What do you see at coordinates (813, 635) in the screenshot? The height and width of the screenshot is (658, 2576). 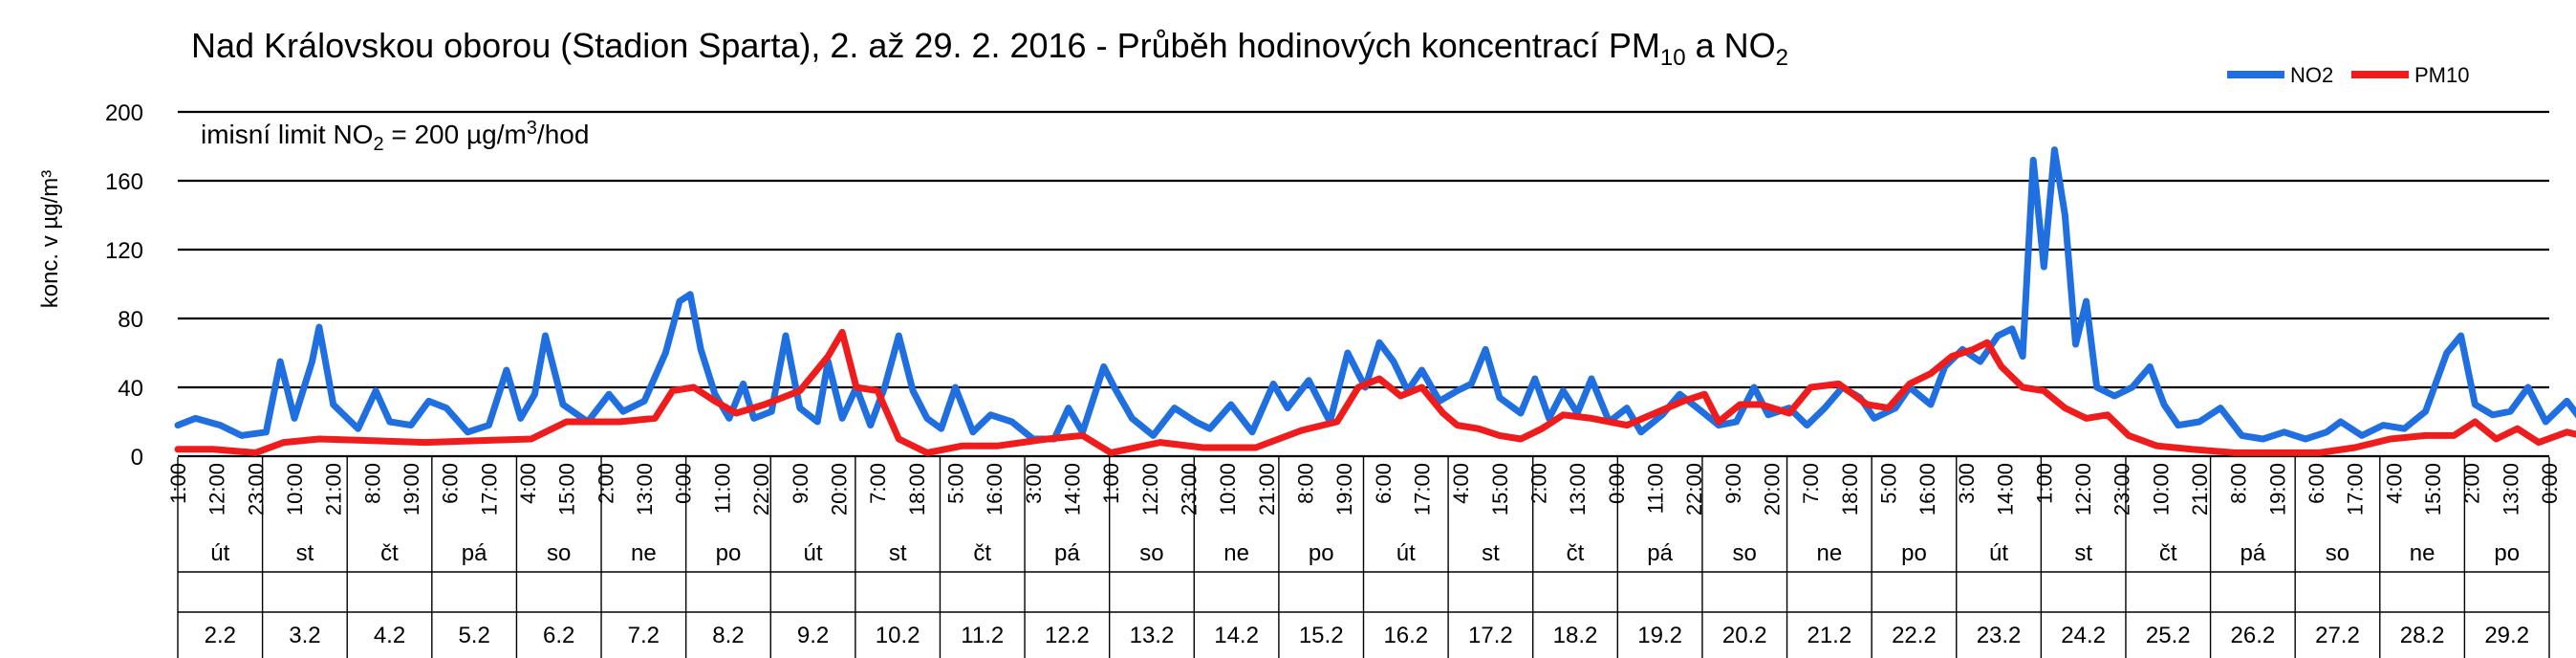 I see `date-label: 9.2` at bounding box center [813, 635].